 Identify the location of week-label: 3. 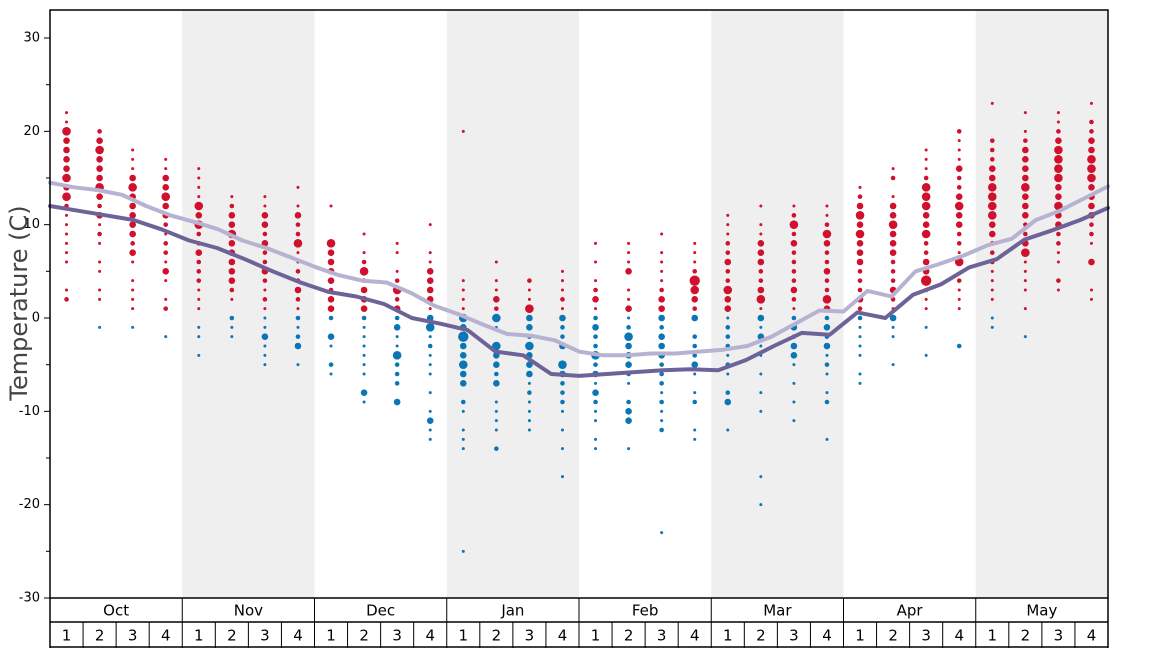
(133, 636).